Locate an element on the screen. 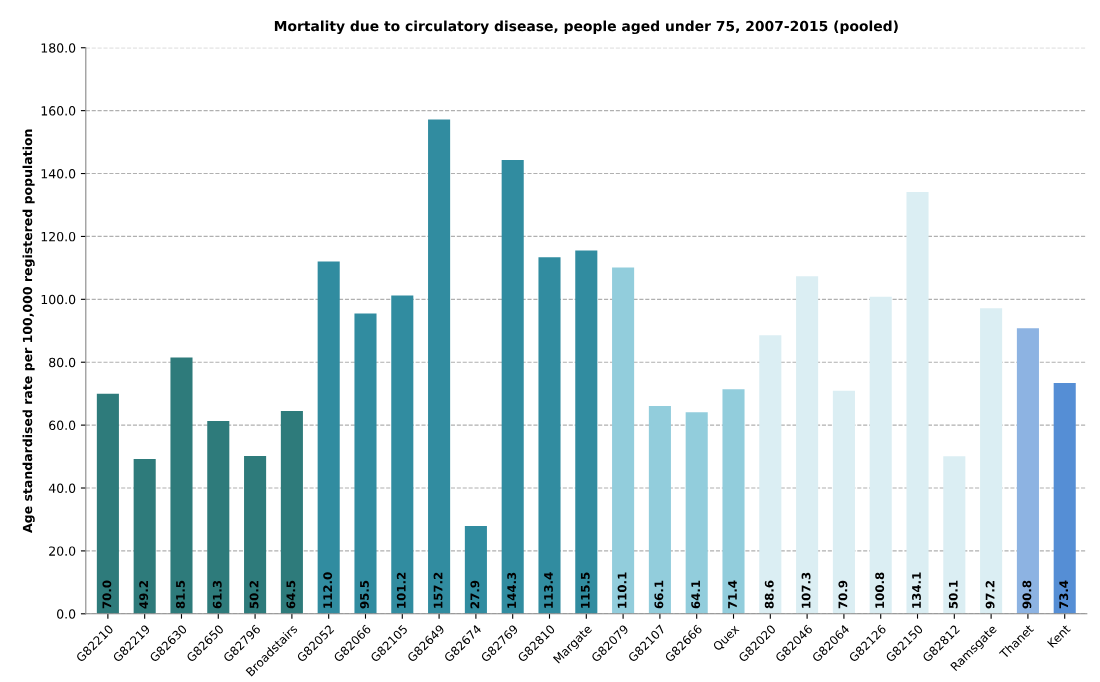  data-label: 144.3 is located at coordinates (512, 590).